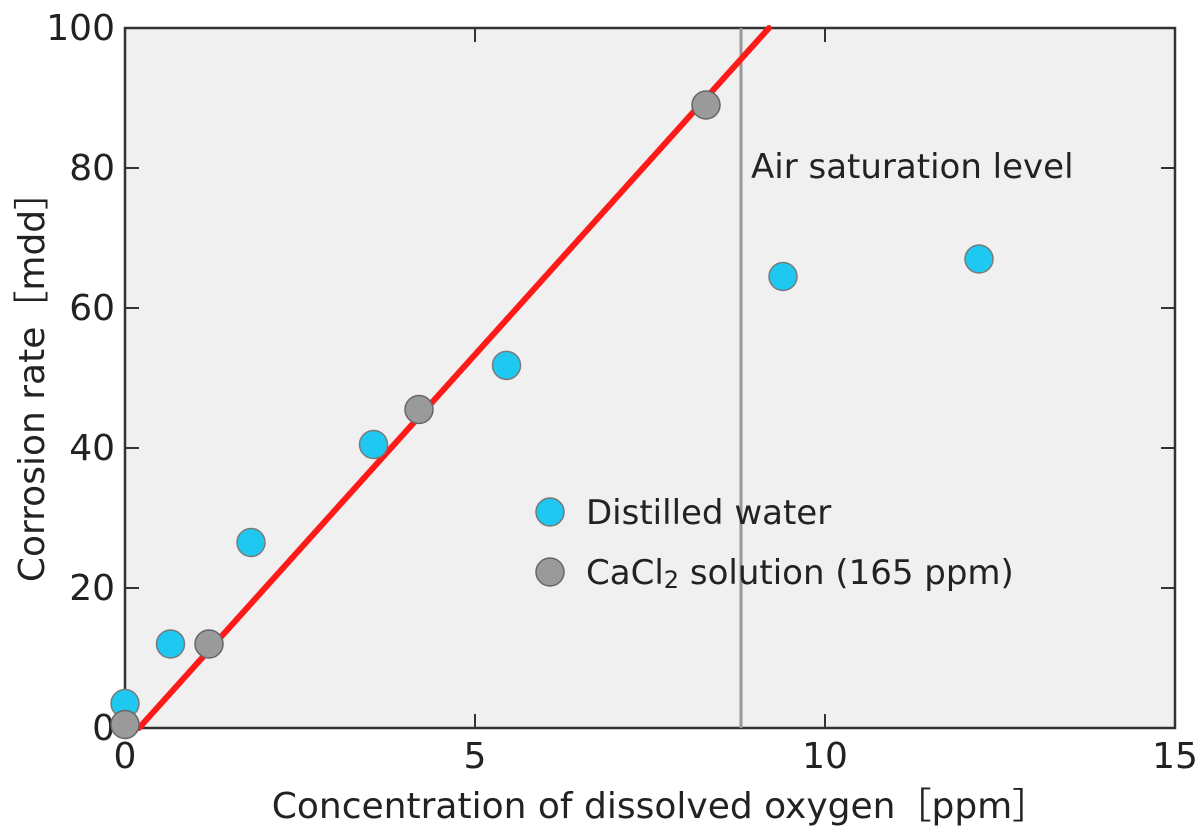 The height and width of the screenshot is (832, 1200). I want to click on y-tick-label-80: 80, so click(92, 168).